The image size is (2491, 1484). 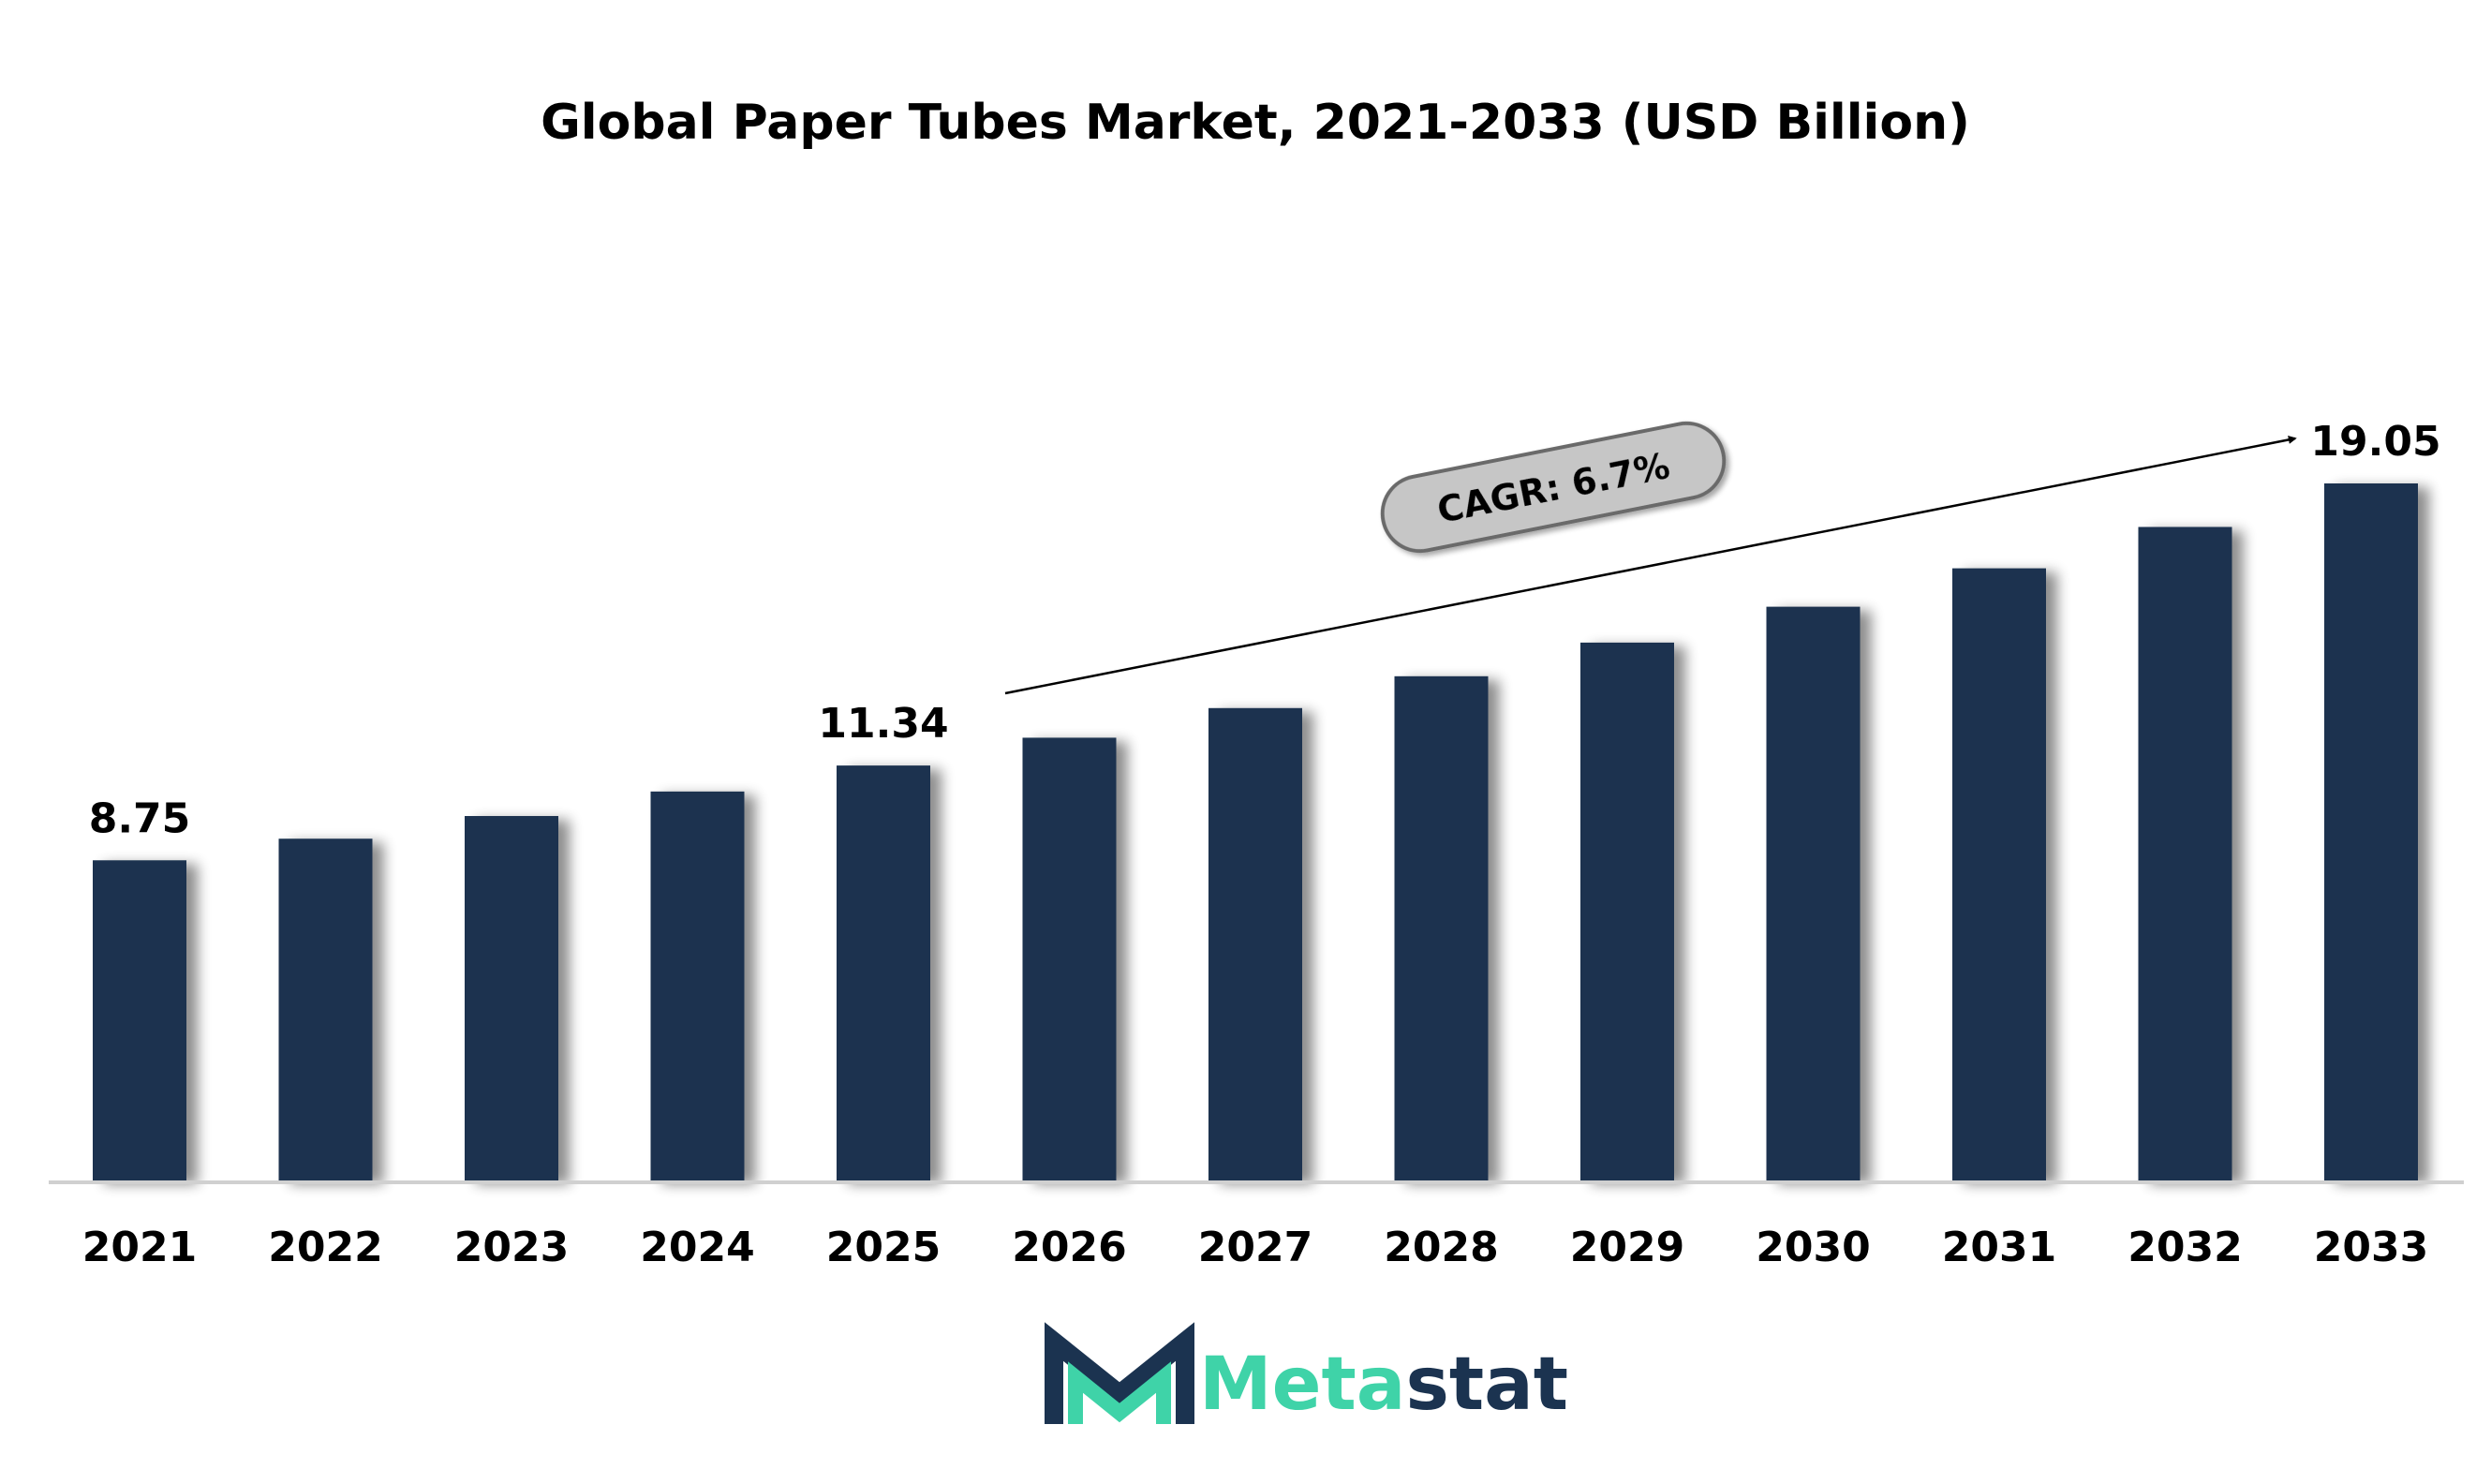 What do you see at coordinates (697, 1247) in the screenshot?
I see `x-tick-label-2024: 2024` at bounding box center [697, 1247].